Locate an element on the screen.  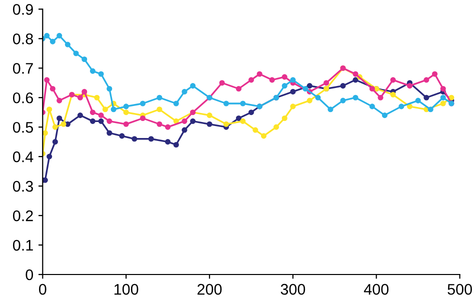
x-tick-label: 500 is located at coordinates (460, 289).